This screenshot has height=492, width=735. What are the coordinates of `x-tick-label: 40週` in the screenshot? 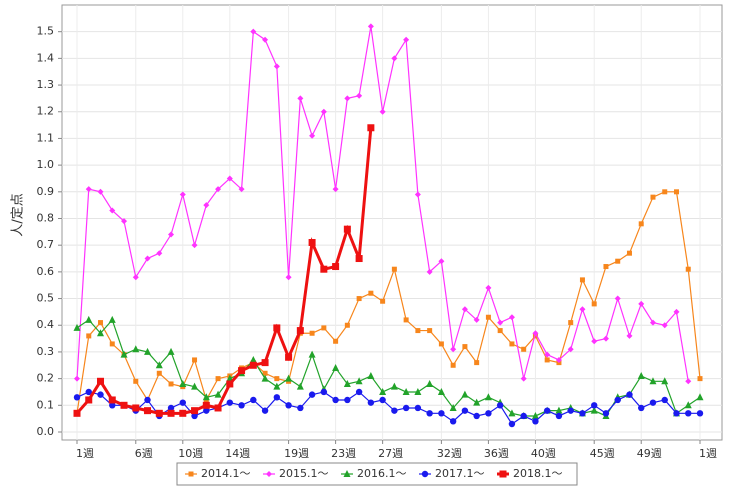 It's located at (543, 453).